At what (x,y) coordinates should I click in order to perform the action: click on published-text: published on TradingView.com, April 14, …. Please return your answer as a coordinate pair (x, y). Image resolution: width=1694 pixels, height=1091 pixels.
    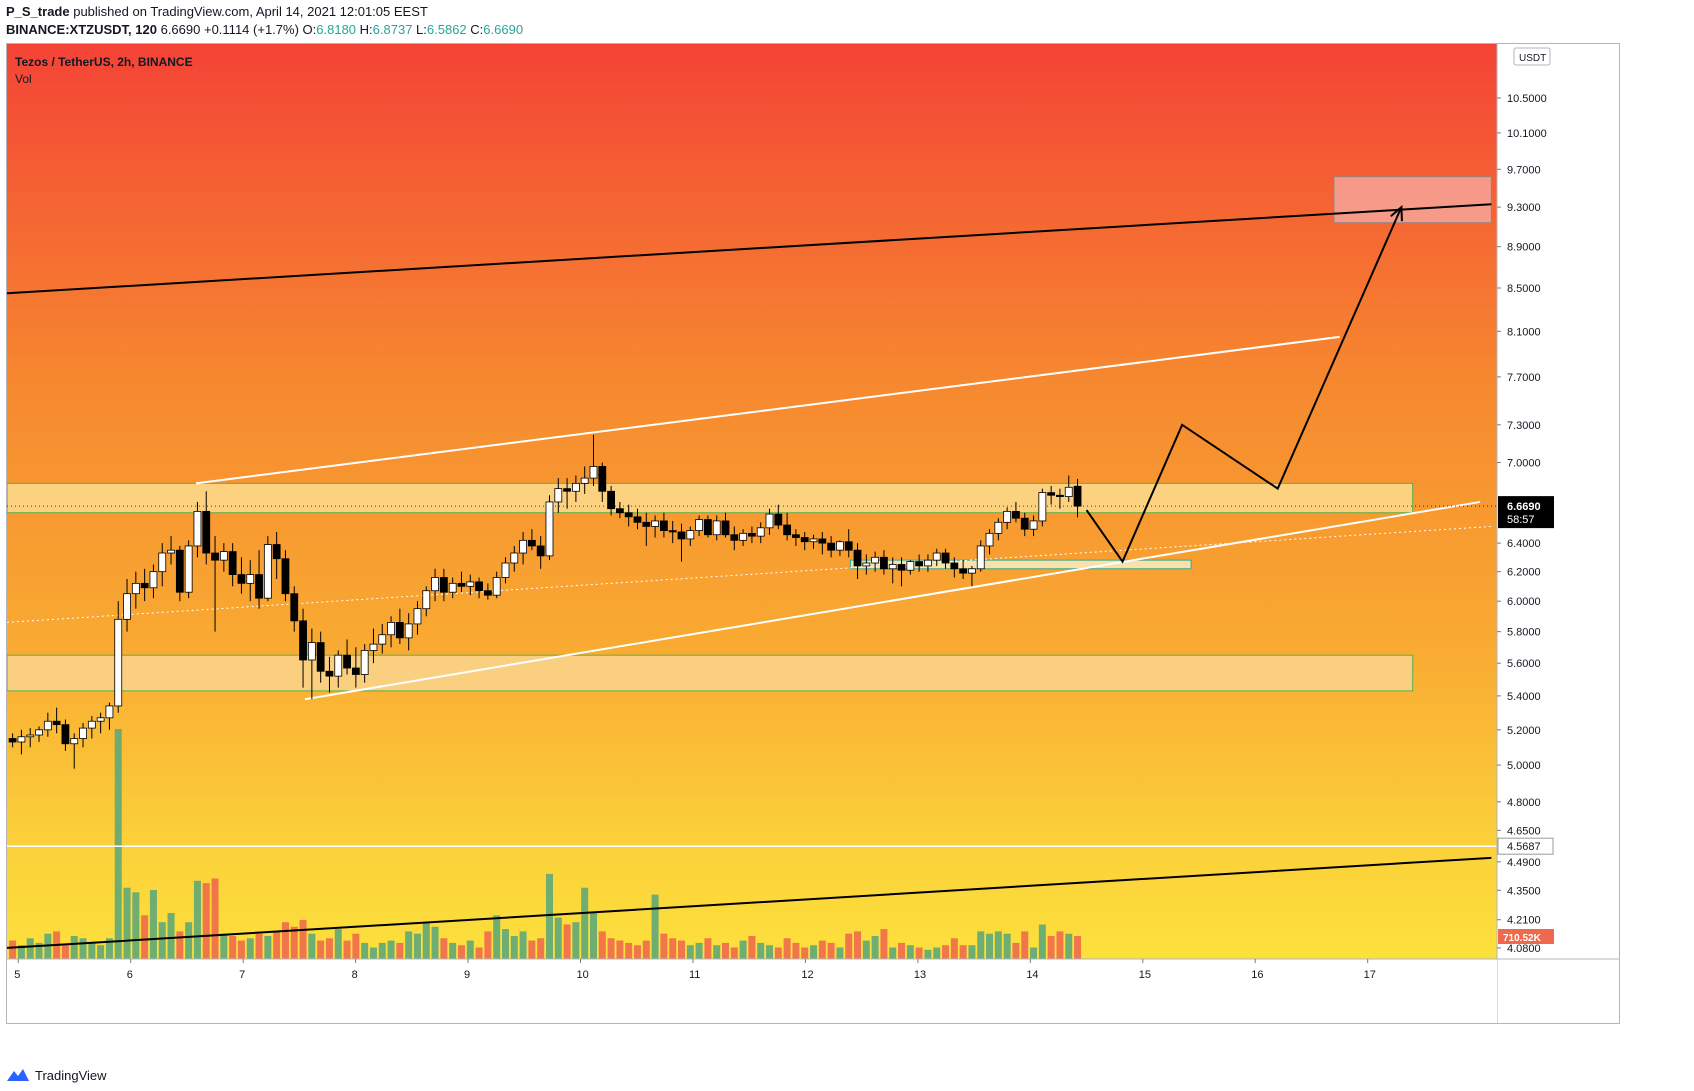
    Looking at the image, I should click on (250, 11).